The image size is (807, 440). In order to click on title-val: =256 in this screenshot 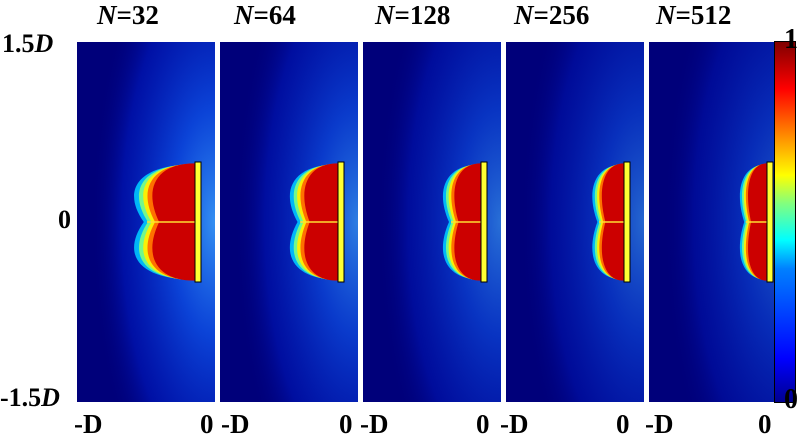, I will do `click(561, 15)`.